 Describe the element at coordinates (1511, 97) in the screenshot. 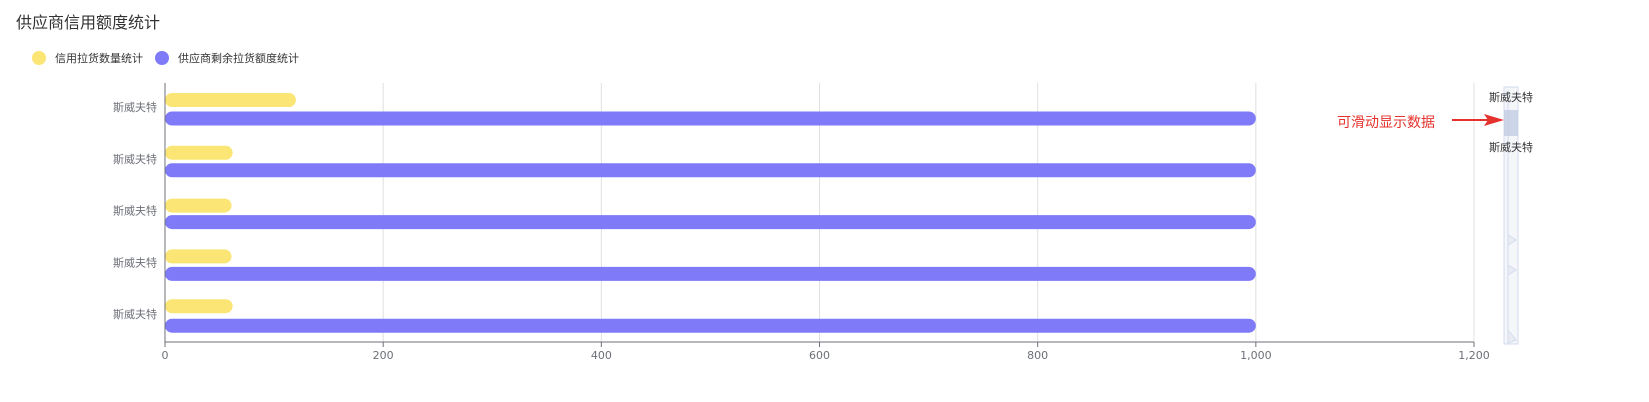

I see `slider-top-label: 斯威夫特` at that location.